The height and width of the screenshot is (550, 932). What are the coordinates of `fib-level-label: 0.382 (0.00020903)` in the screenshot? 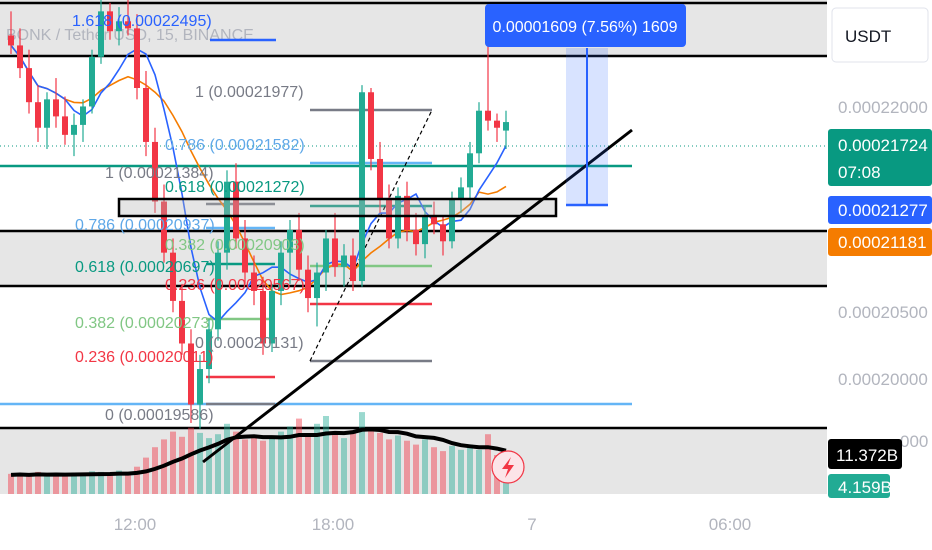 It's located at (235, 245).